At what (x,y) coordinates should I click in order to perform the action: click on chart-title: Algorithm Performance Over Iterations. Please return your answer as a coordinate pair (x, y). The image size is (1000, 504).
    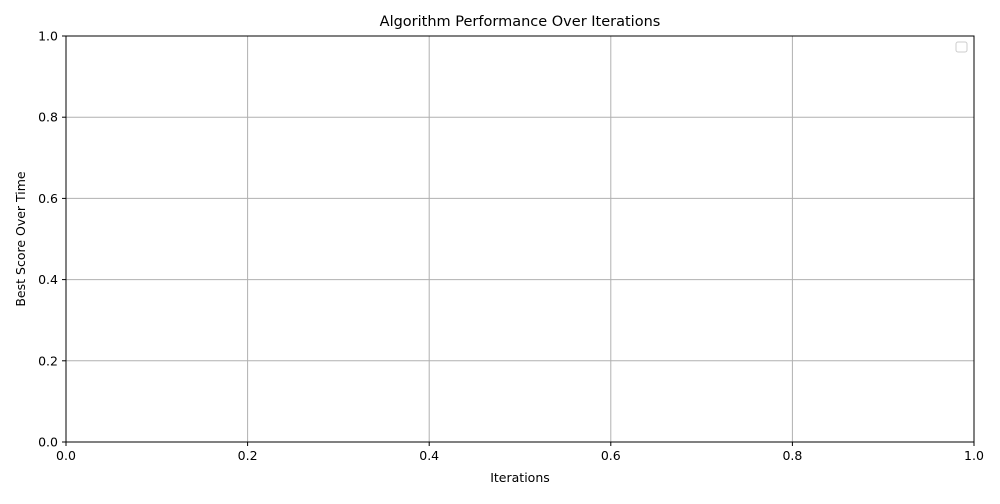
    Looking at the image, I should click on (520, 22).